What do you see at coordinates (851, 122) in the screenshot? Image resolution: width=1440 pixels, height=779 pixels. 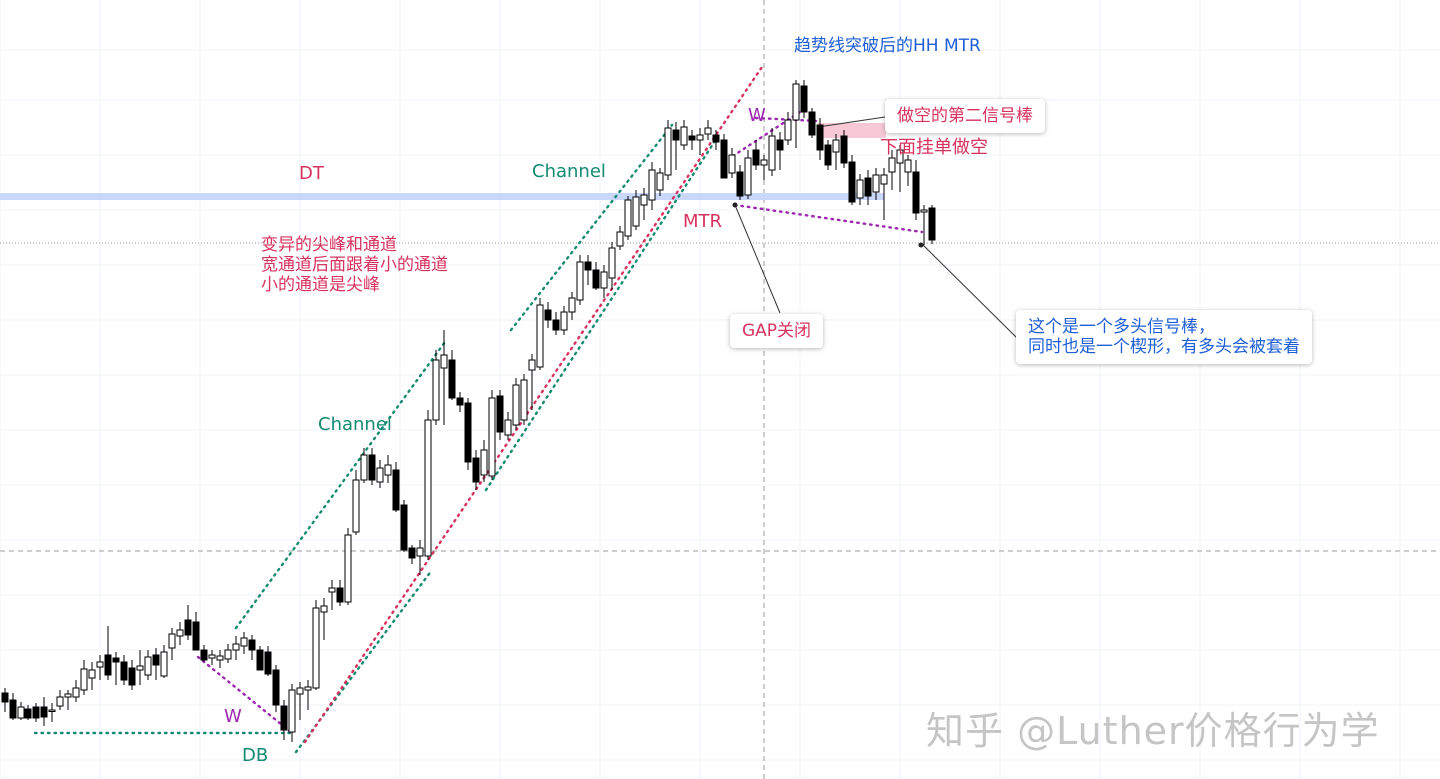 I see `short-signal-leader-line` at bounding box center [851, 122].